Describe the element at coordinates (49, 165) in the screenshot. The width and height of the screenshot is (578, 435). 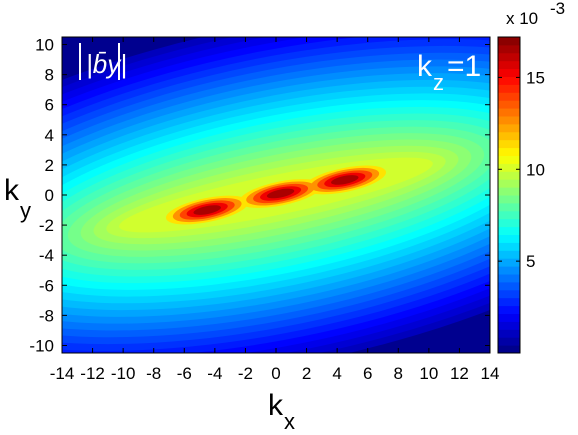
I see `y-tick-label: 2` at that location.